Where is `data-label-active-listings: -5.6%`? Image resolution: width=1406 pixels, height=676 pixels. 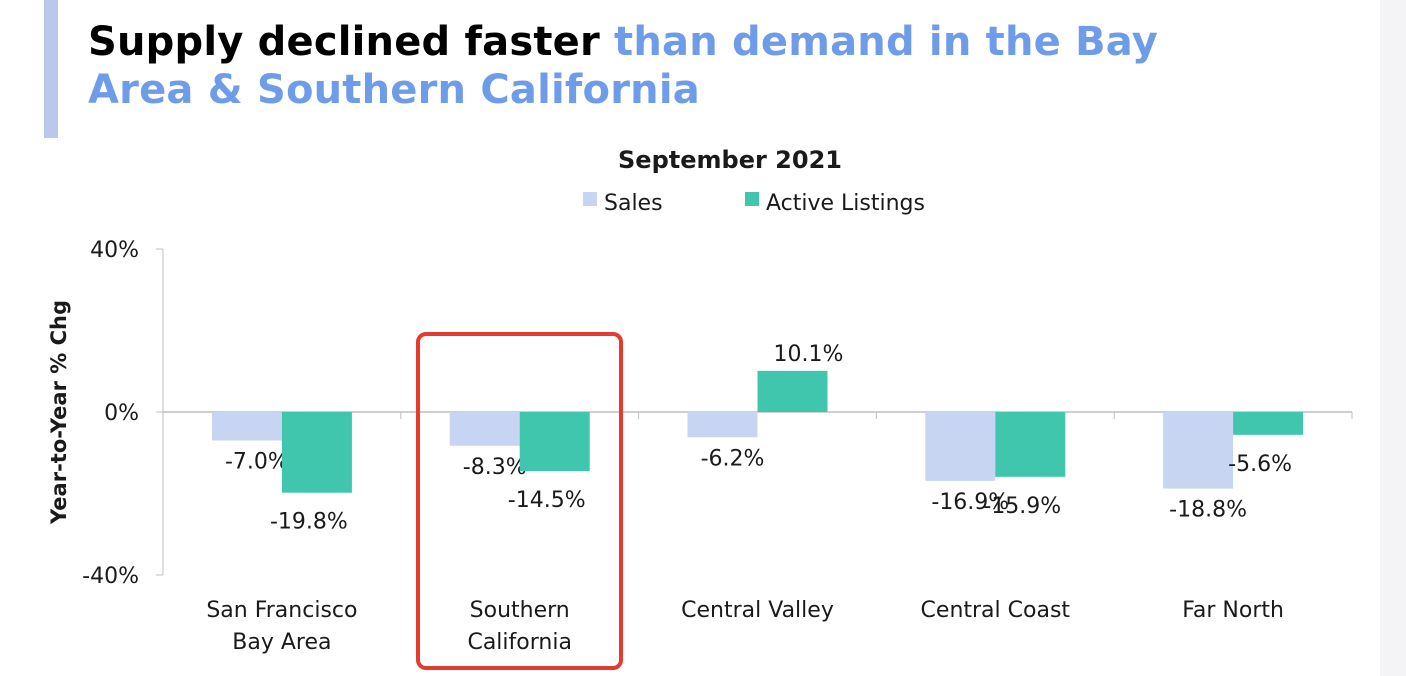
data-label-active-listings: -5.6% is located at coordinates (1260, 464).